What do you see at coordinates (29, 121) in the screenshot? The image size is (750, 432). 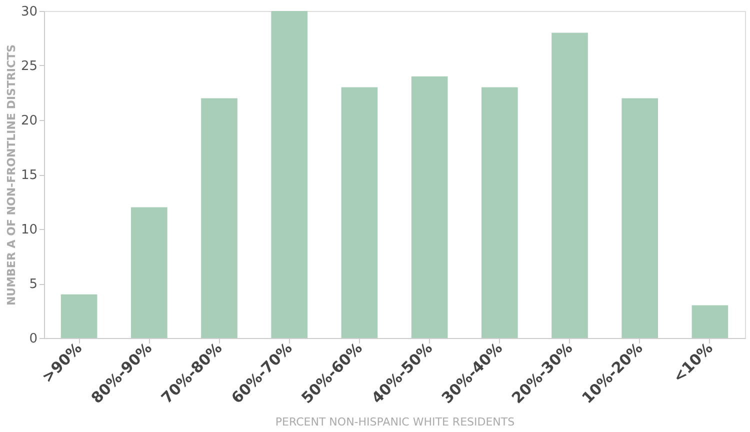 I see `y-tick-label: 20` at bounding box center [29, 121].